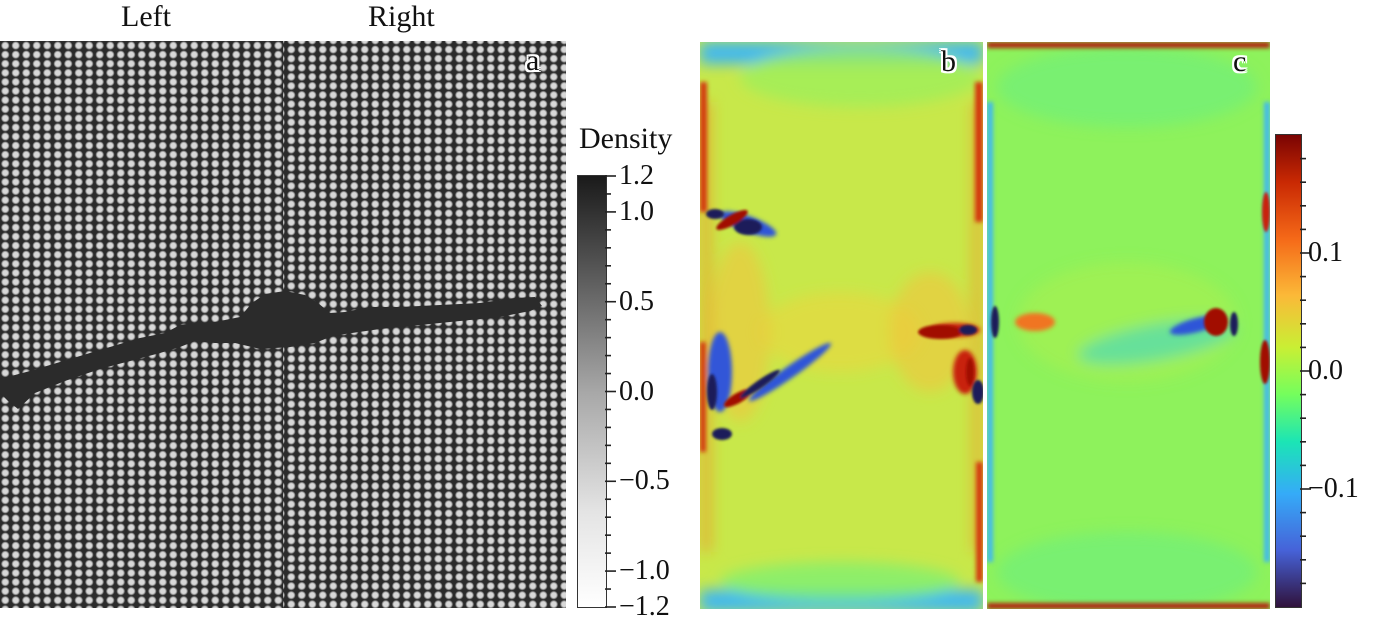  What do you see at coordinates (644, 606) in the screenshot?
I see `density-tick-label: −1.2` at bounding box center [644, 606].